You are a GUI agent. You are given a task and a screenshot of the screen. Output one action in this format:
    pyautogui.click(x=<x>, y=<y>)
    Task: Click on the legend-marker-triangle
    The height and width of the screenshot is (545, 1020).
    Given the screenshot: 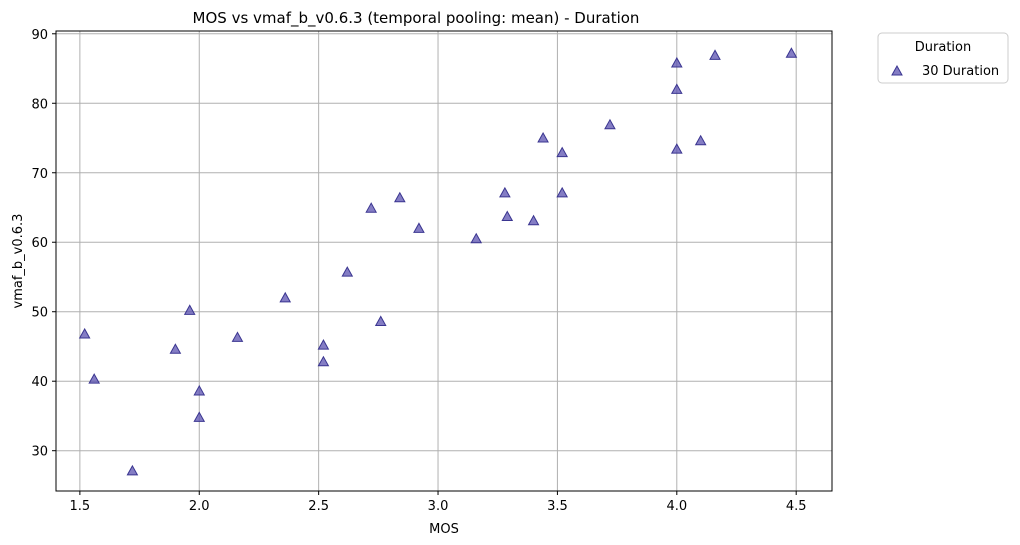 What is the action you would take?
    pyautogui.click(x=897, y=70)
    